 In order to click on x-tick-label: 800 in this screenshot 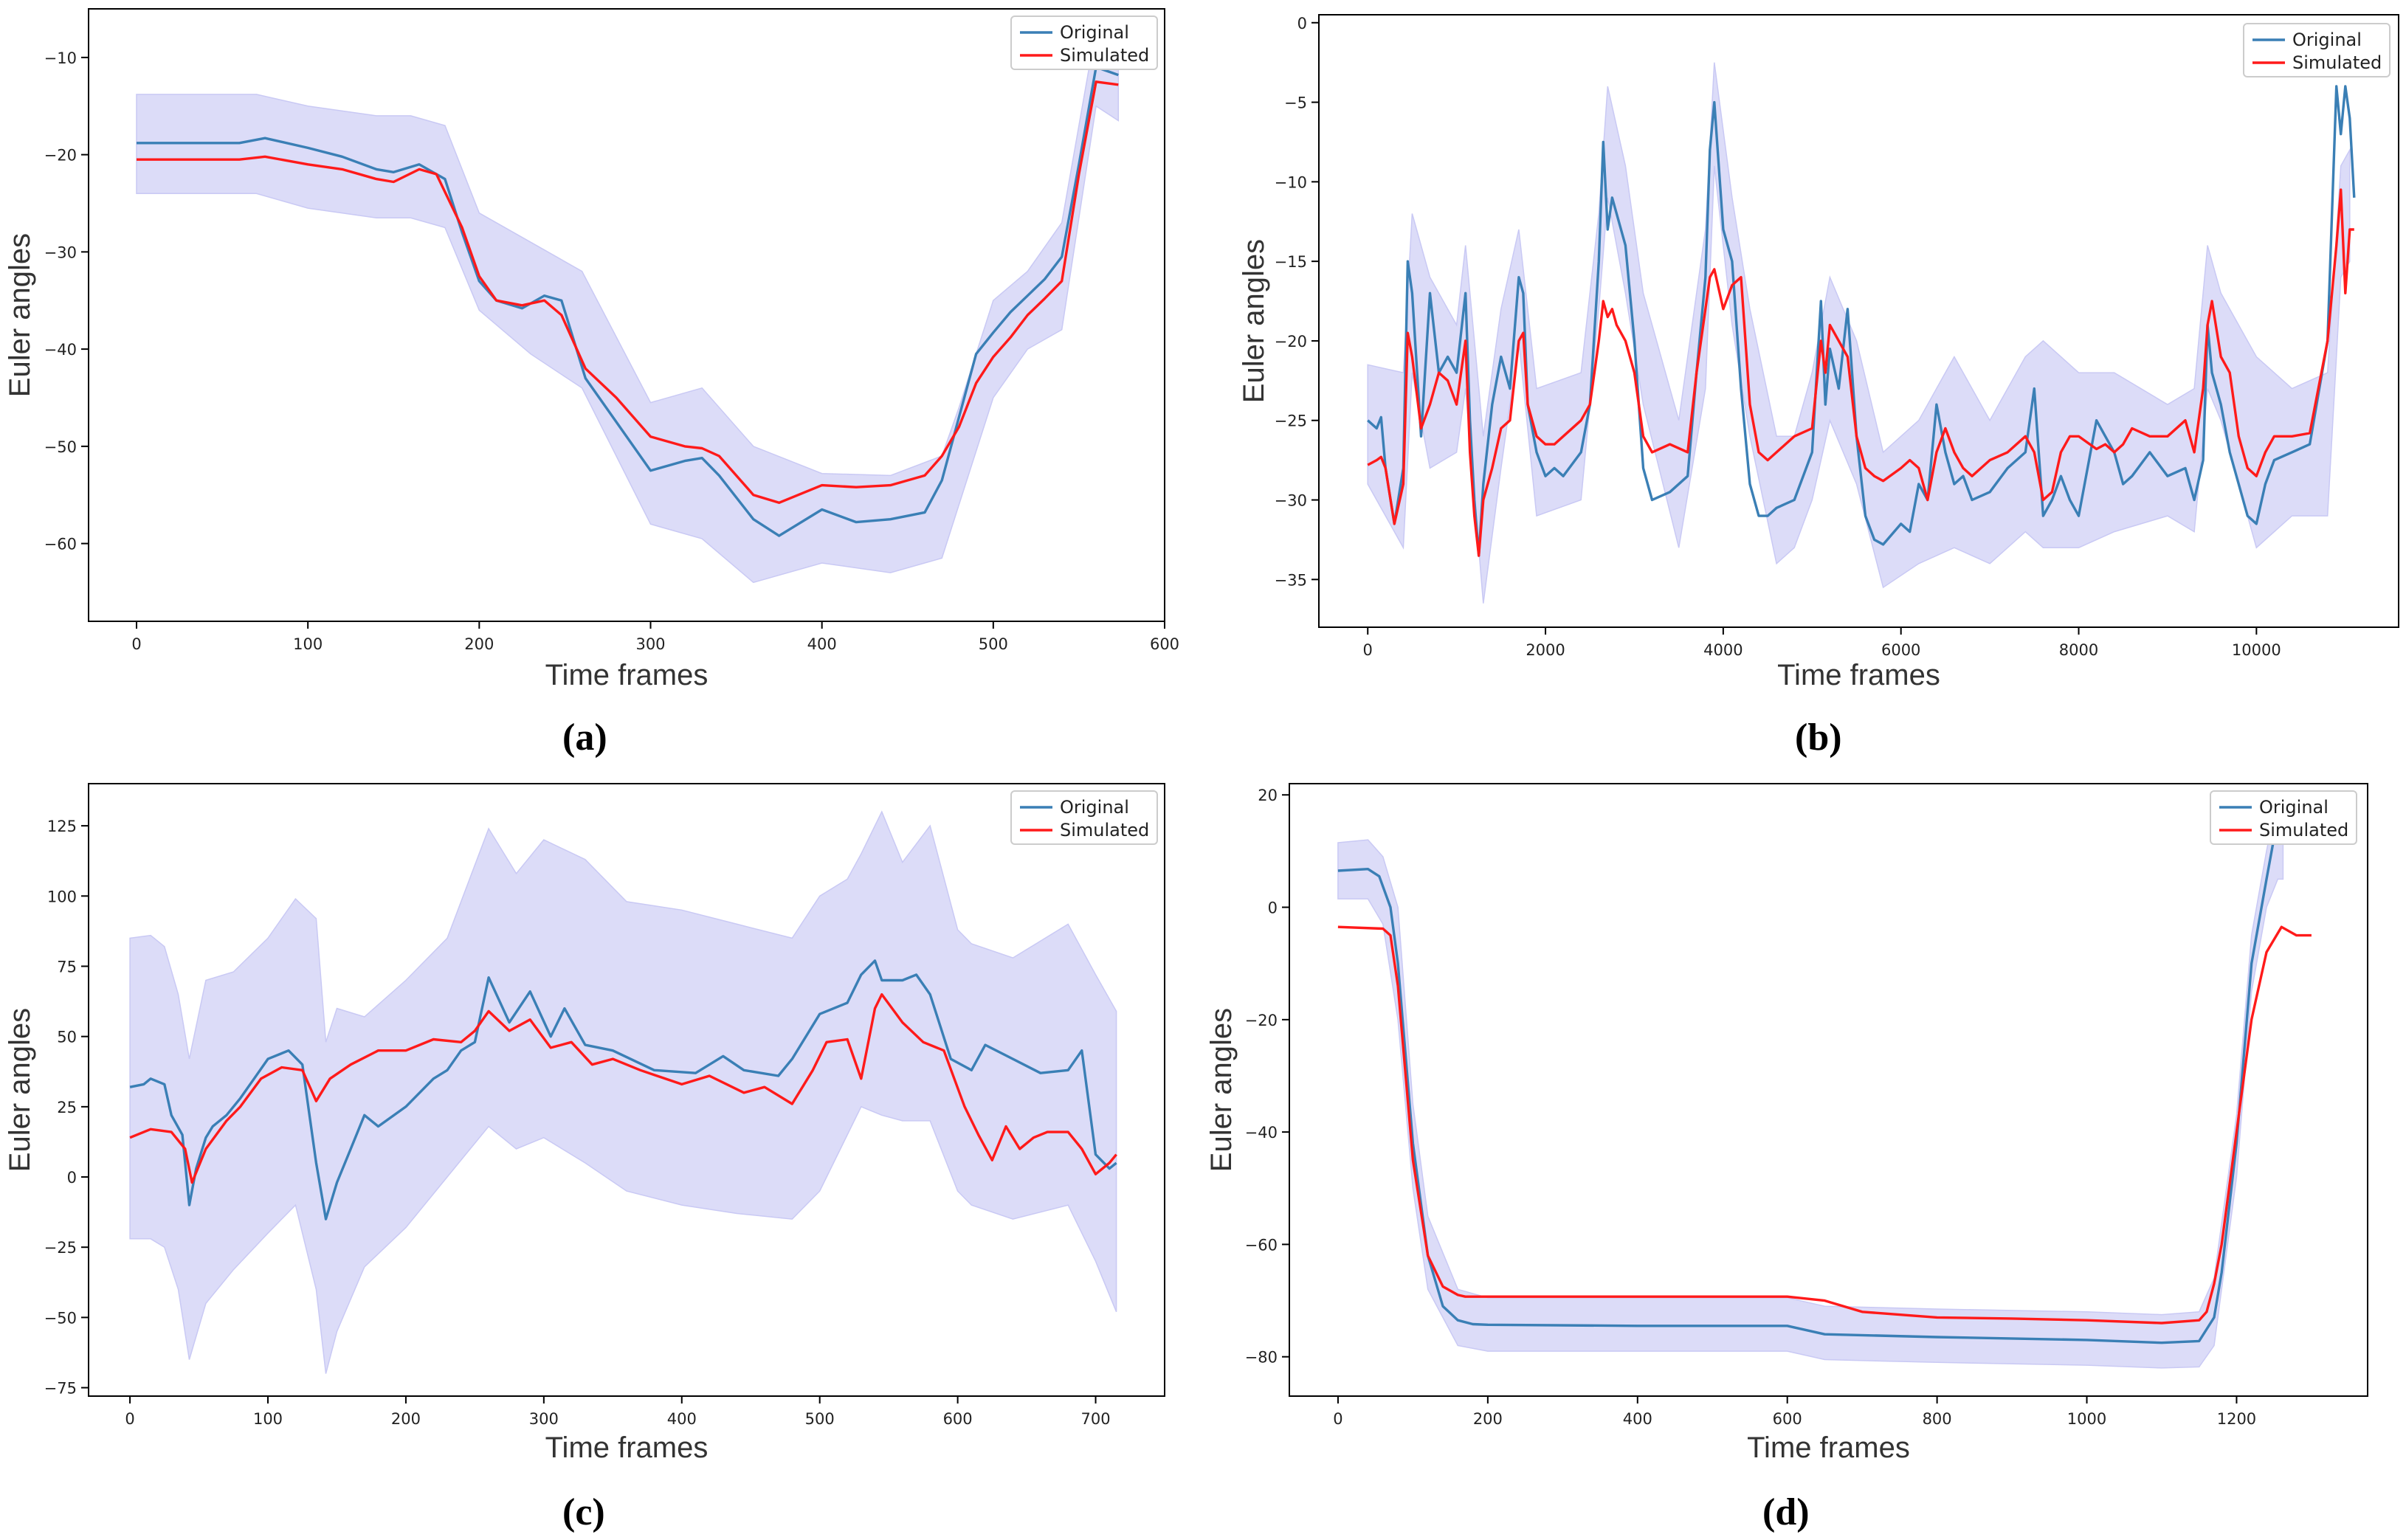, I will do `click(1937, 1419)`.